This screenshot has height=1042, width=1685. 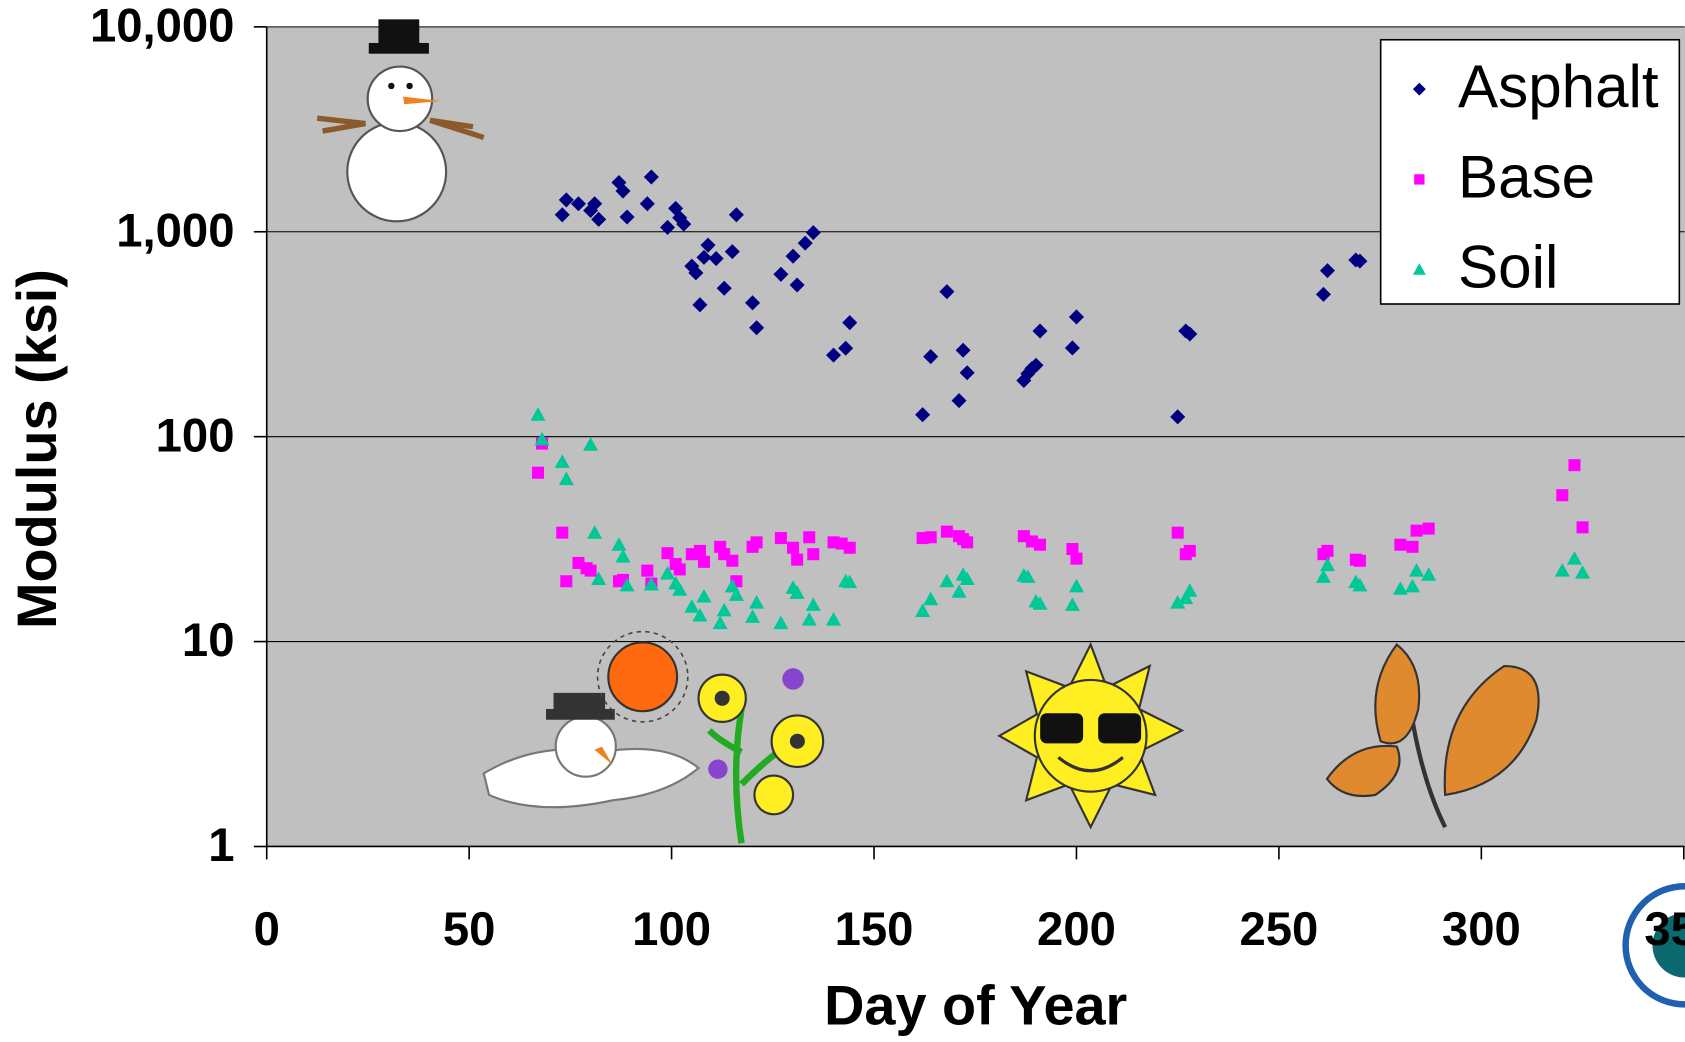 I want to click on x-axis-title: Day of Year, so click(x=975, y=1005).